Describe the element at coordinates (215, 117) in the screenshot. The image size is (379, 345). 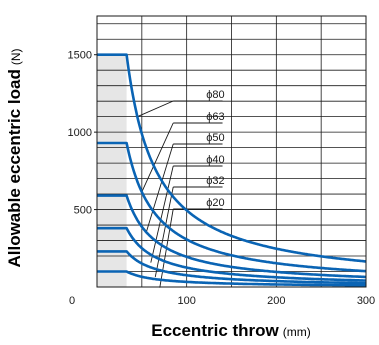
I see `series-label: ϕ63` at that location.